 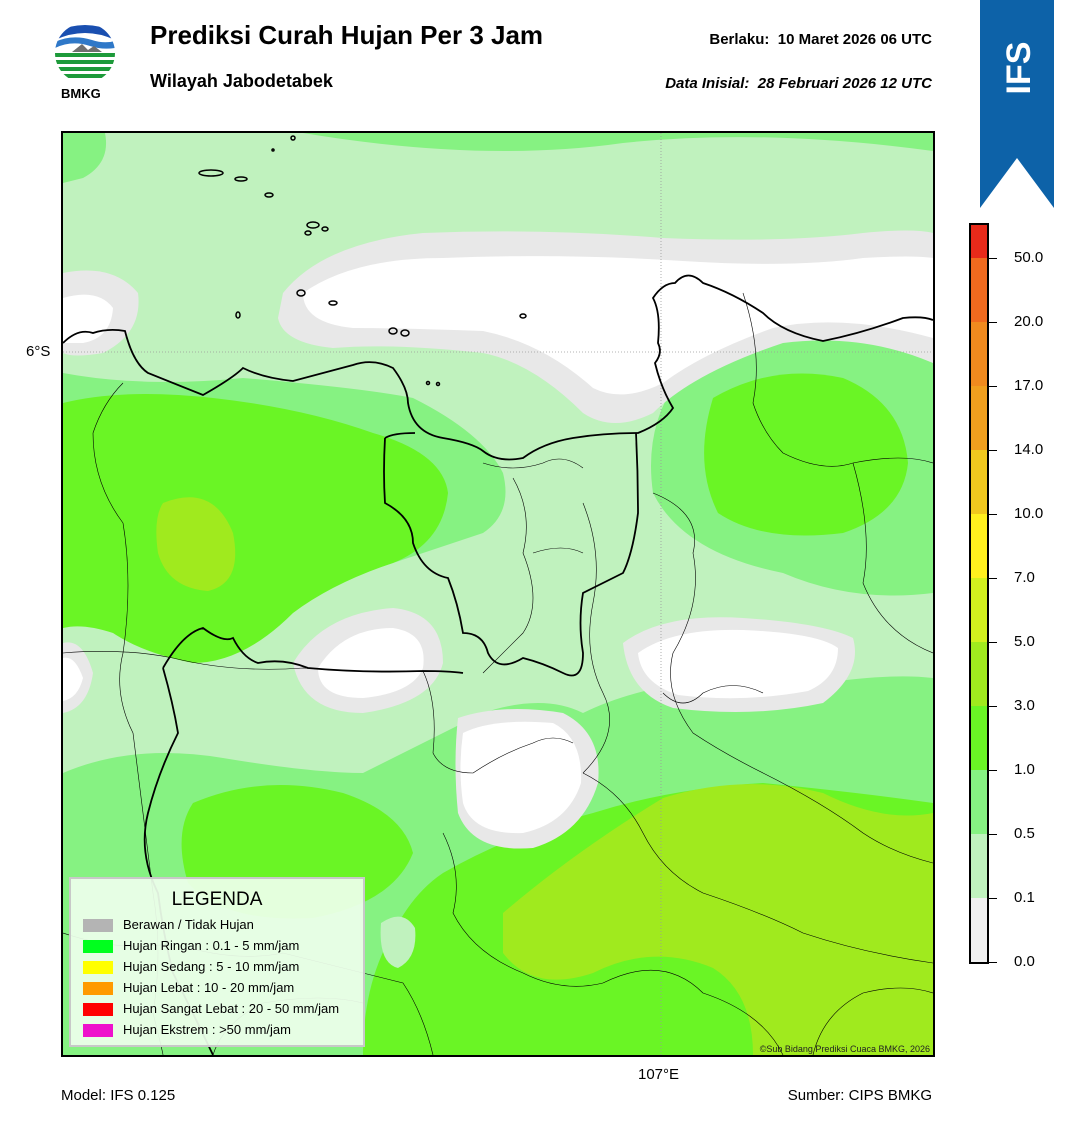 What do you see at coordinates (844, 83) in the screenshot?
I see `init-time-value: 28 Februari 2026 12 UTC` at bounding box center [844, 83].